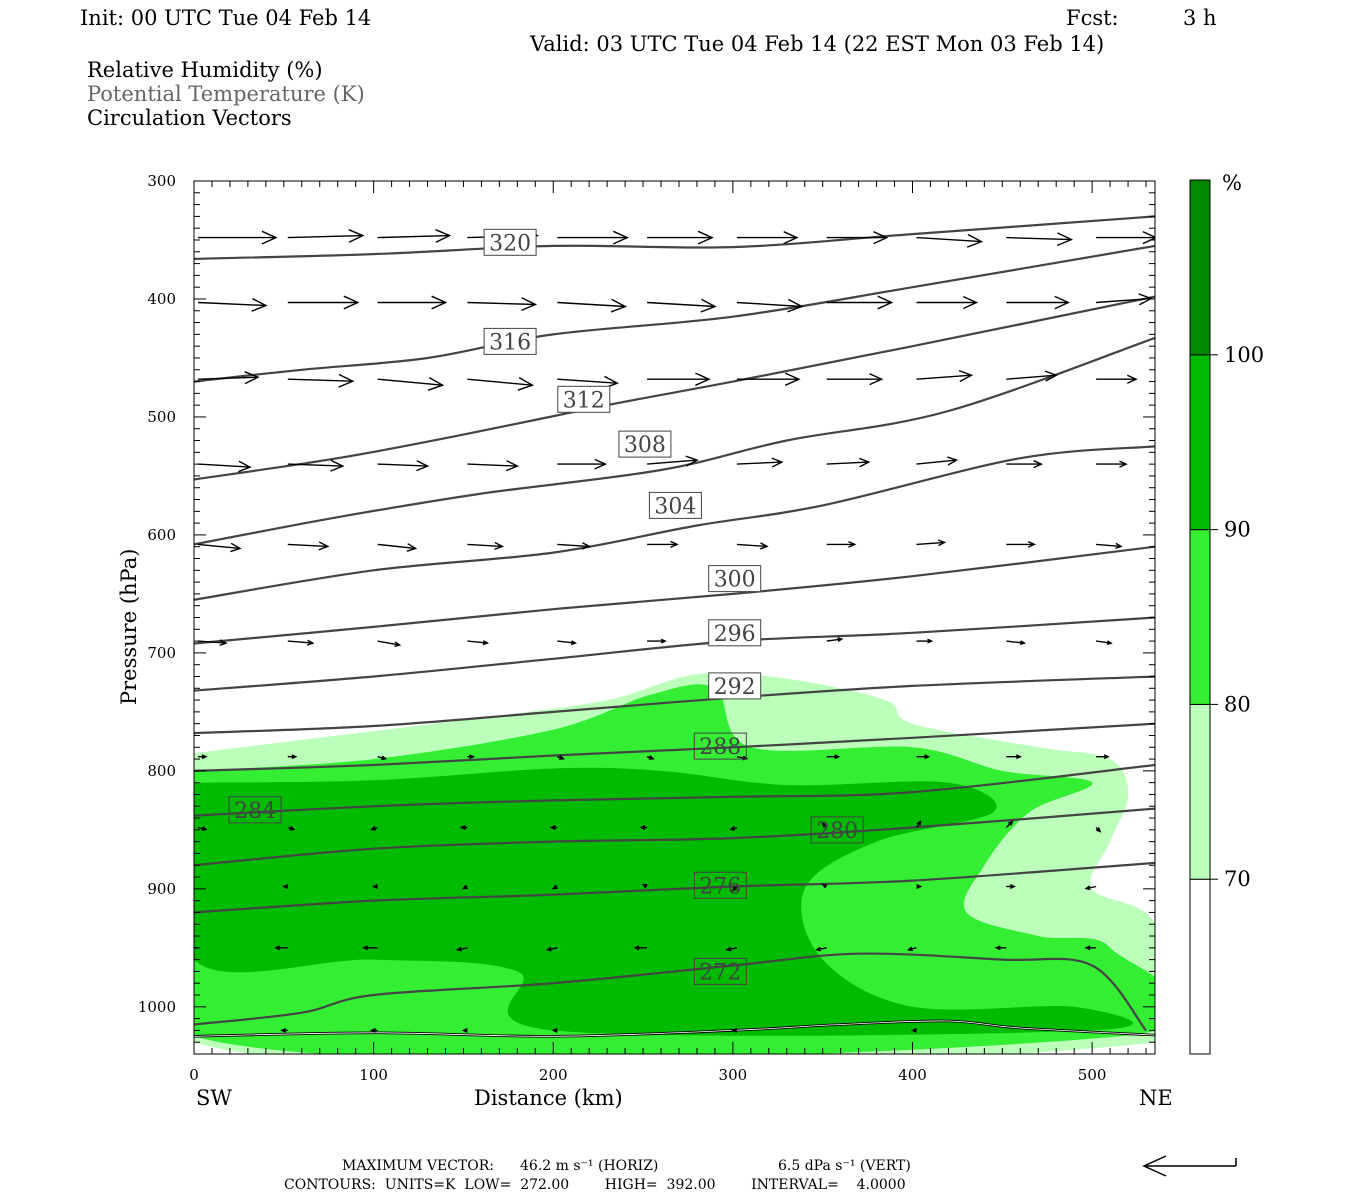  I want to click on theta-label: 300, so click(735, 579).